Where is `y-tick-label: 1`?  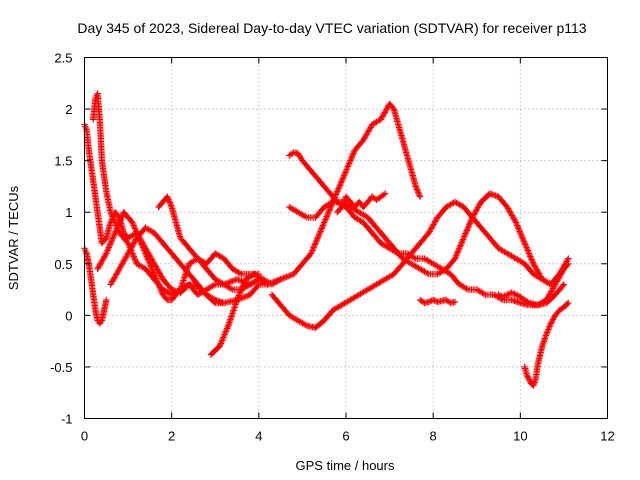 y-tick-label: 1 is located at coordinates (68, 212).